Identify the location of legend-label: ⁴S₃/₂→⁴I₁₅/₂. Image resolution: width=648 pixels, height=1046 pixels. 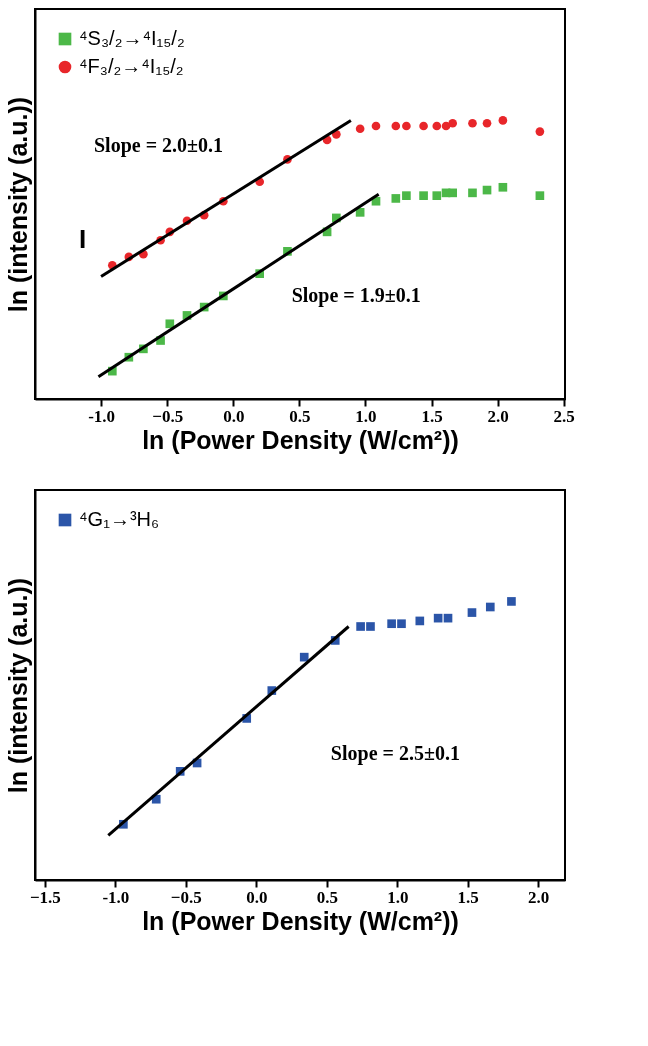
(132, 38).